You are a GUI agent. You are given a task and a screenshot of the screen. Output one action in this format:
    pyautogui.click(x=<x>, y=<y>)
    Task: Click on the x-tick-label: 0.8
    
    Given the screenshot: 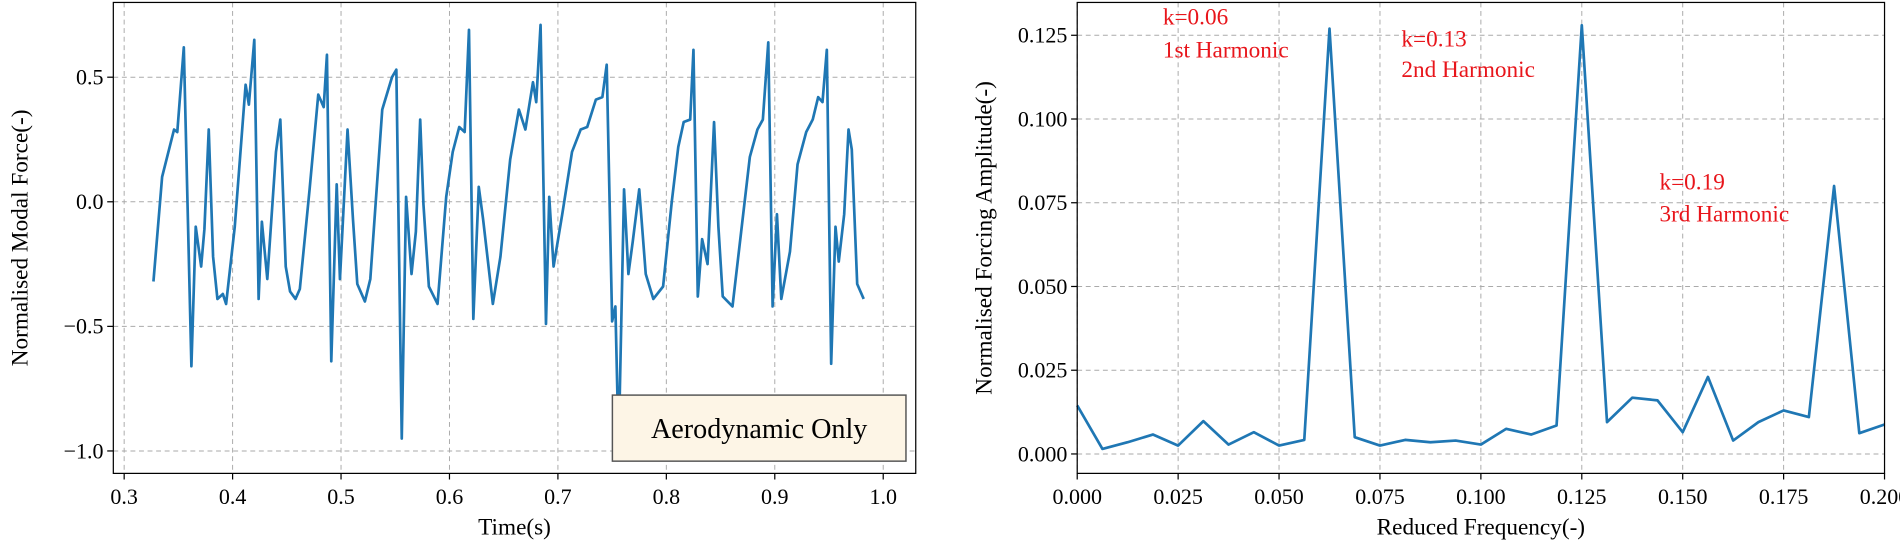 What is the action you would take?
    pyautogui.click(x=667, y=496)
    